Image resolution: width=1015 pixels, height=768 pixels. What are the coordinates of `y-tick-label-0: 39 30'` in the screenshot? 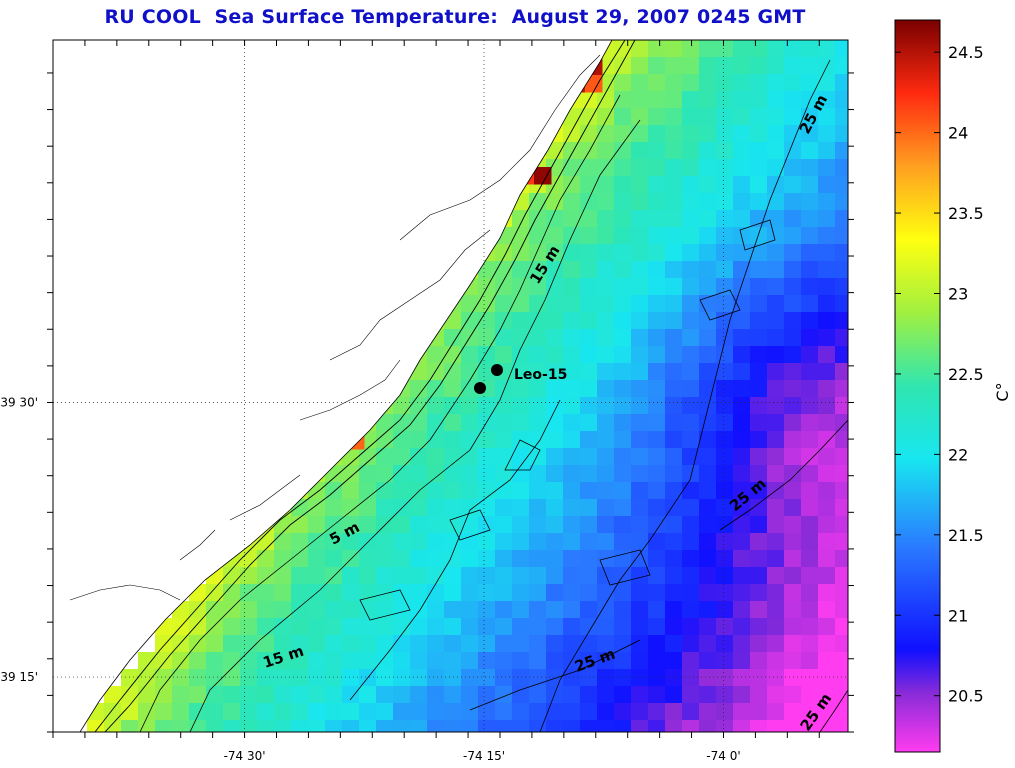 It's located at (19, 402).